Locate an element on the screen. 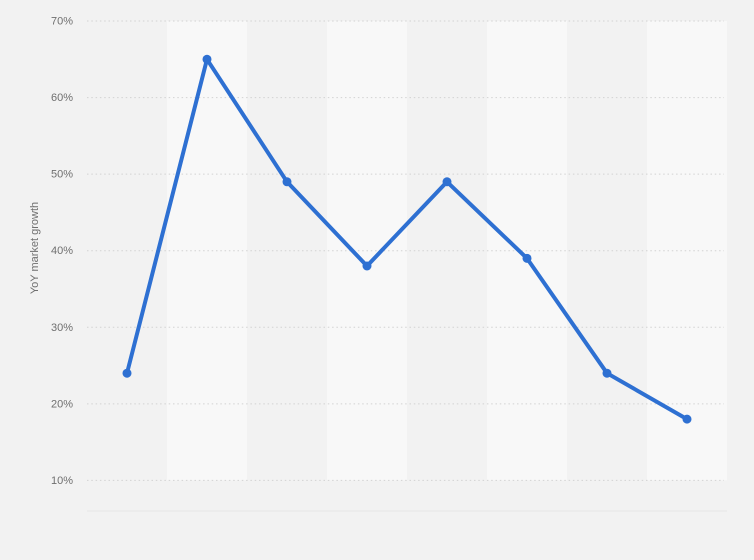 The height and width of the screenshot is (560, 754). y-tick-label-70: 70% is located at coordinates (62, 22).